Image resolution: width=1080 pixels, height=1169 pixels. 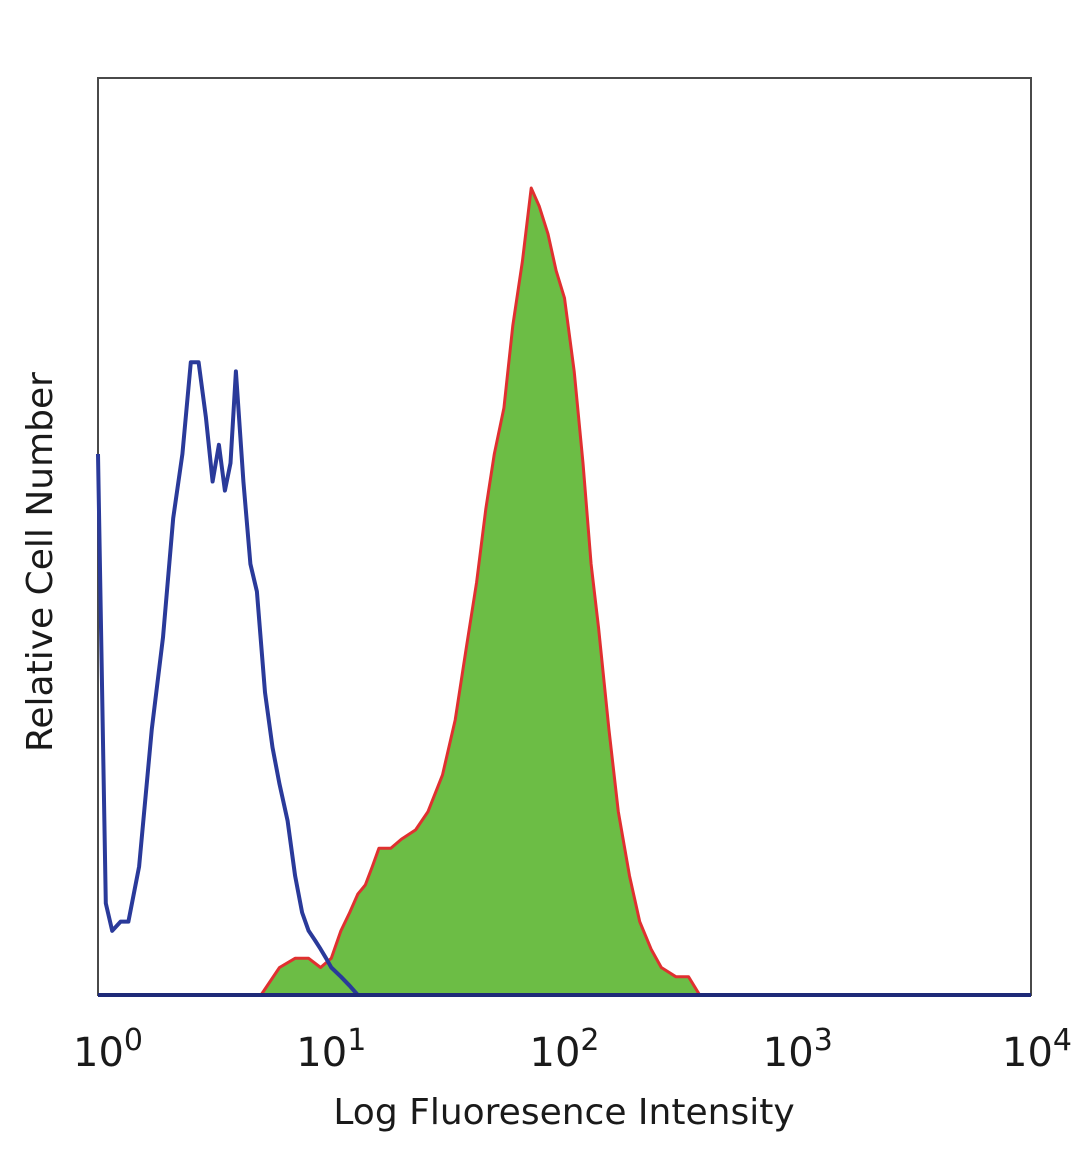 What do you see at coordinates (1037, 1049) in the screenshot?
I see `x-tick-label: 104` at bounding box center [1037, 1049].